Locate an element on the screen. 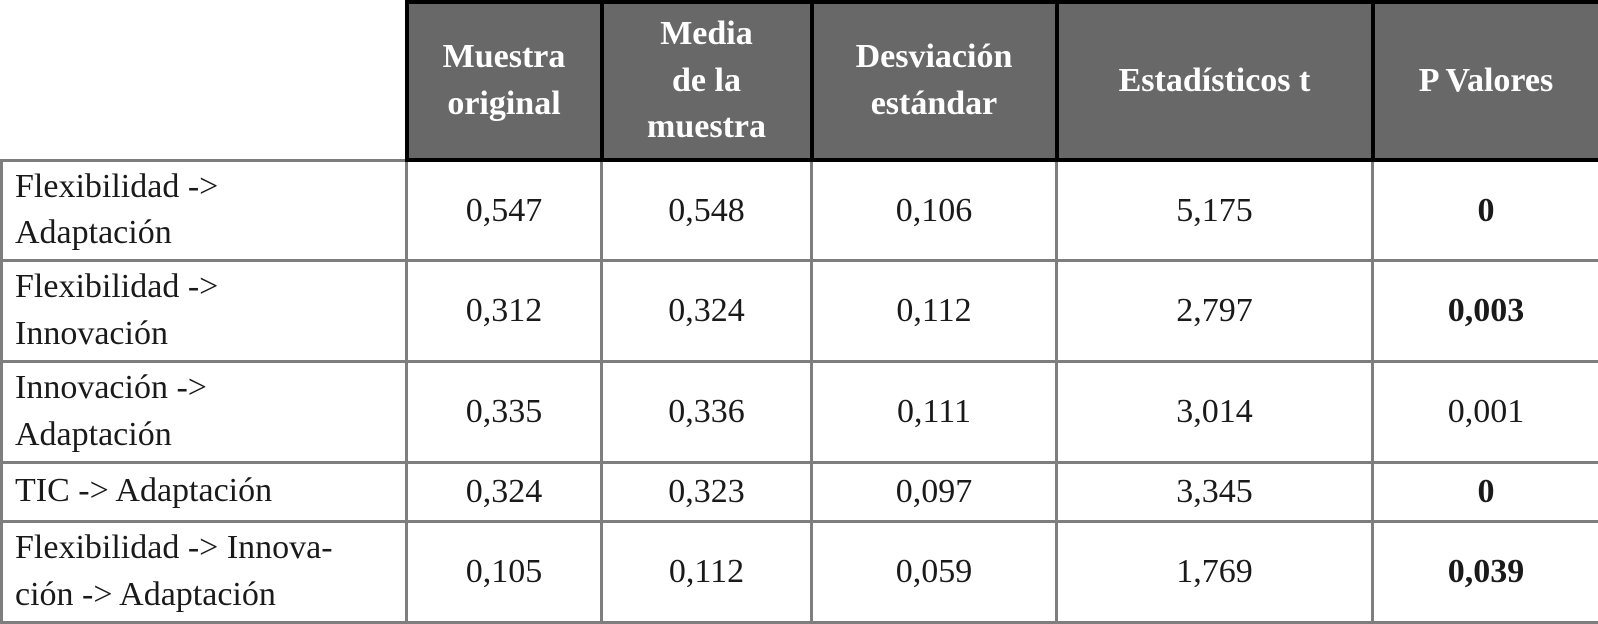 The height and width of the screenshot is (624, 1598). col-header-p-valores: P Valores is located at coordinates (1485, 81).